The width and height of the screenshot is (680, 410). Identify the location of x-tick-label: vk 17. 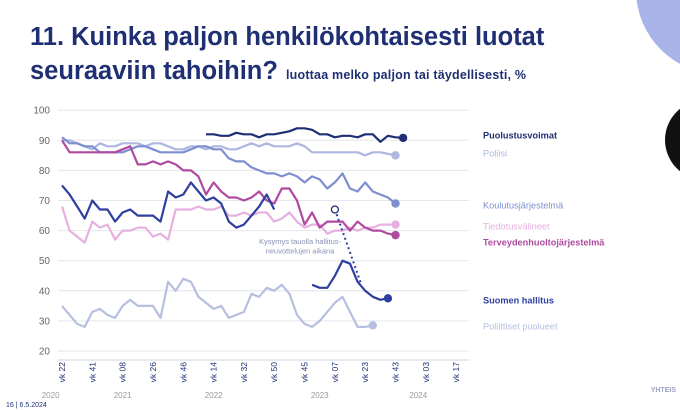
(456, 372).